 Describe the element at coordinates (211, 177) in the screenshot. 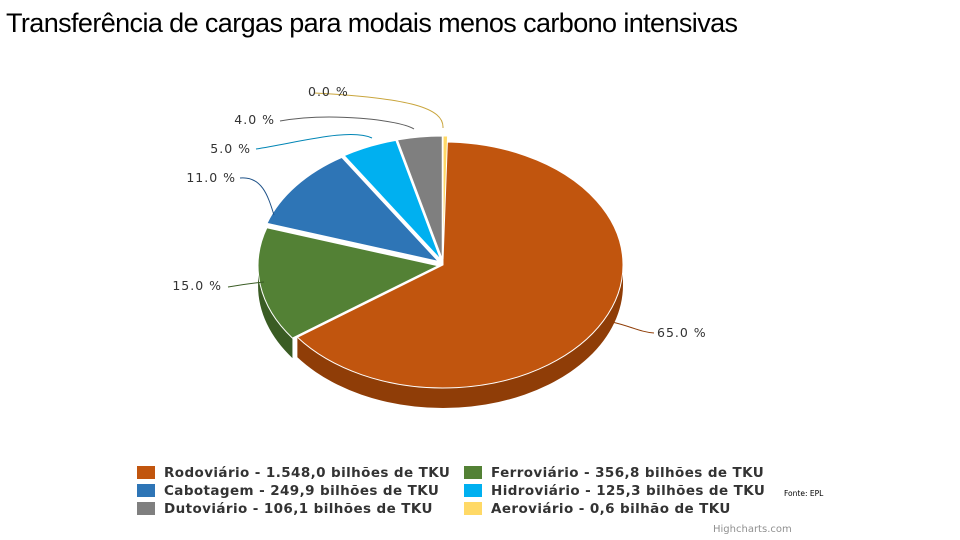

I see `data-label-cabotagem: 11.0 %` at that location.